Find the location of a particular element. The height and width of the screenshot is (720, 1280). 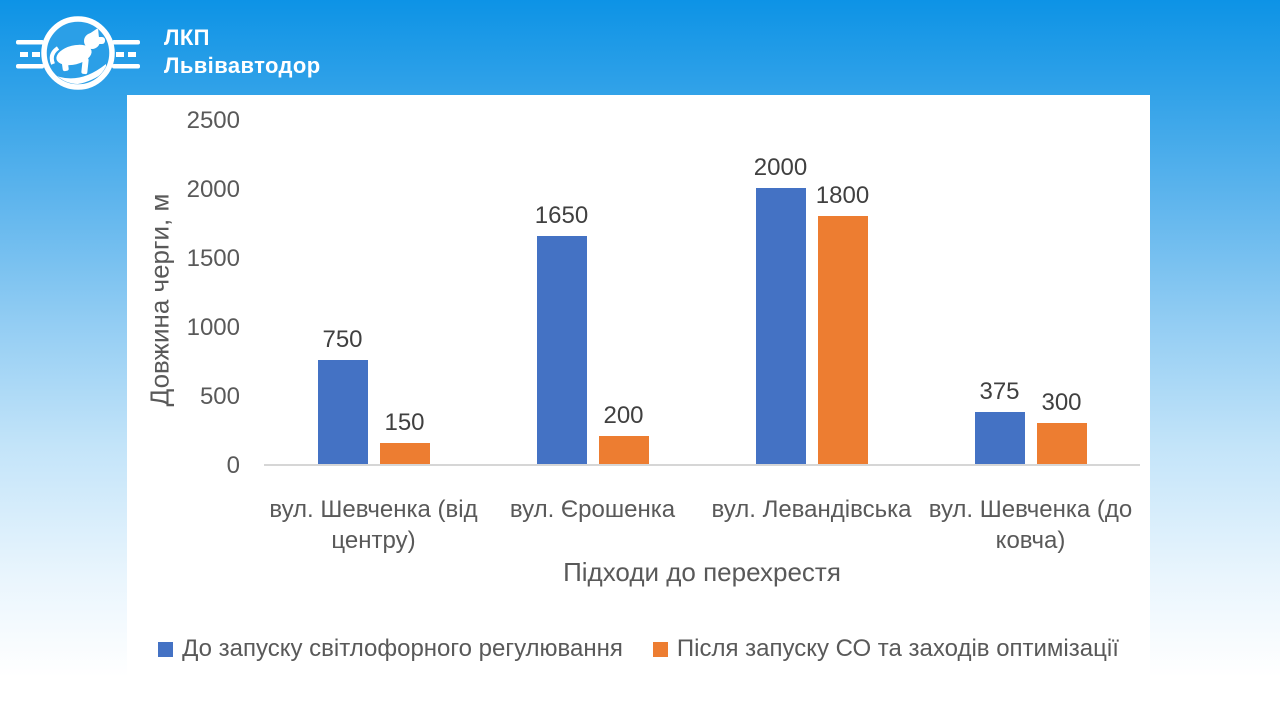

x-axis-title: Підходи до перехрестя is located at coordinates (702, 572).